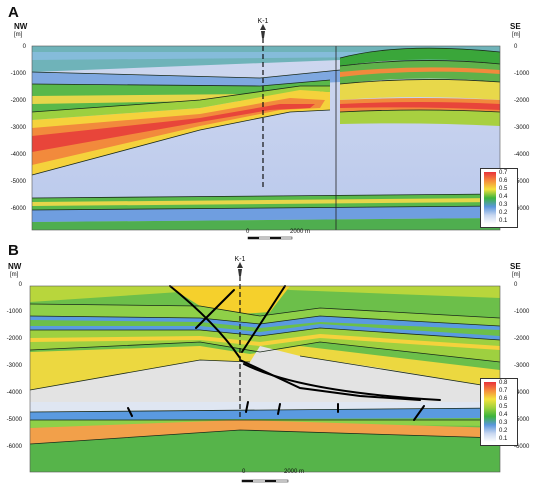 This screenshot has width=550, height=486. What do you see at coordinates (13, 250) in the screenshot?
I see `panel-letter: B` at bounding box center [13, 250].